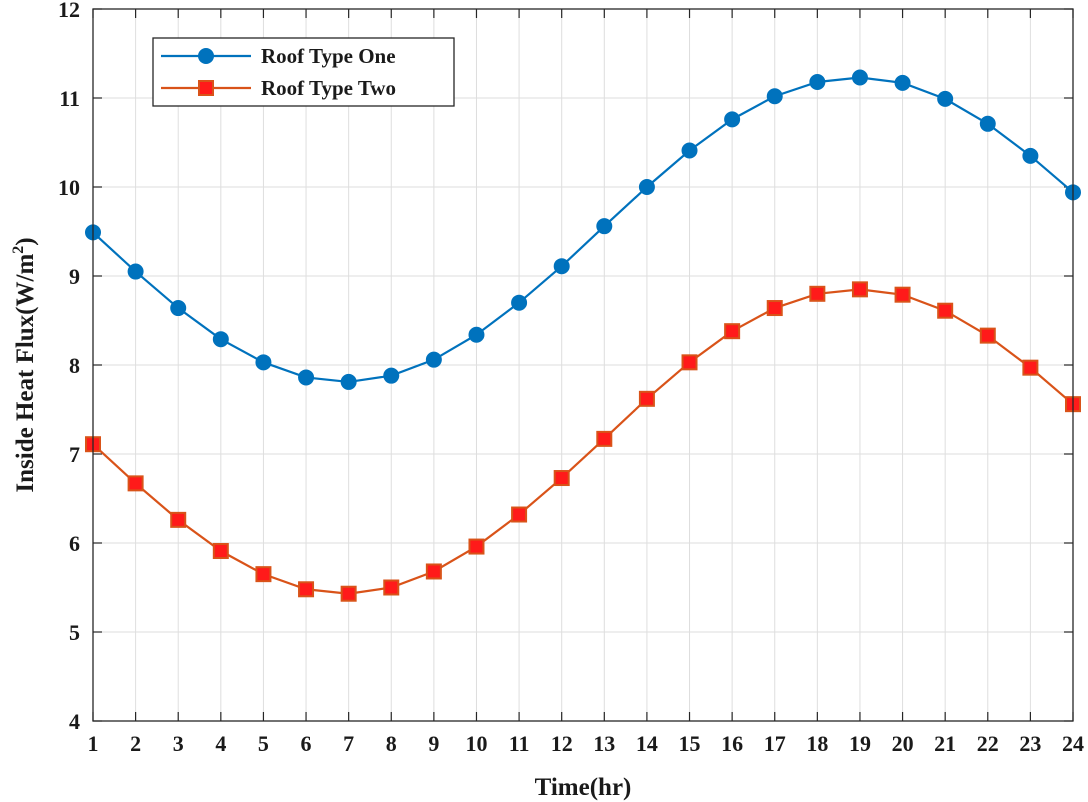  I want to click on legend-item-1: Roof Type One, so click(278, 56).